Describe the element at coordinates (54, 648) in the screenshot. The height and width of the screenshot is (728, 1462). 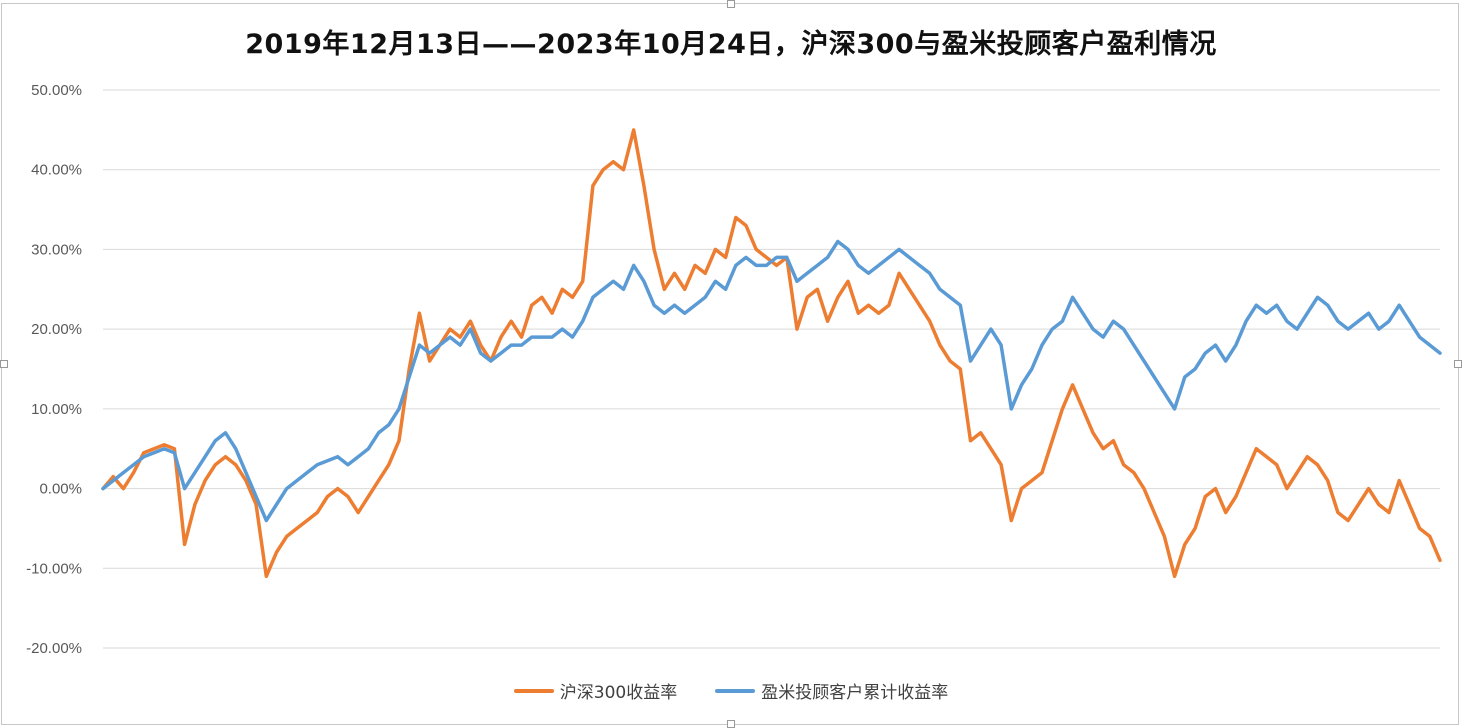
I see `y-tick-label: -20.00%` at that location.